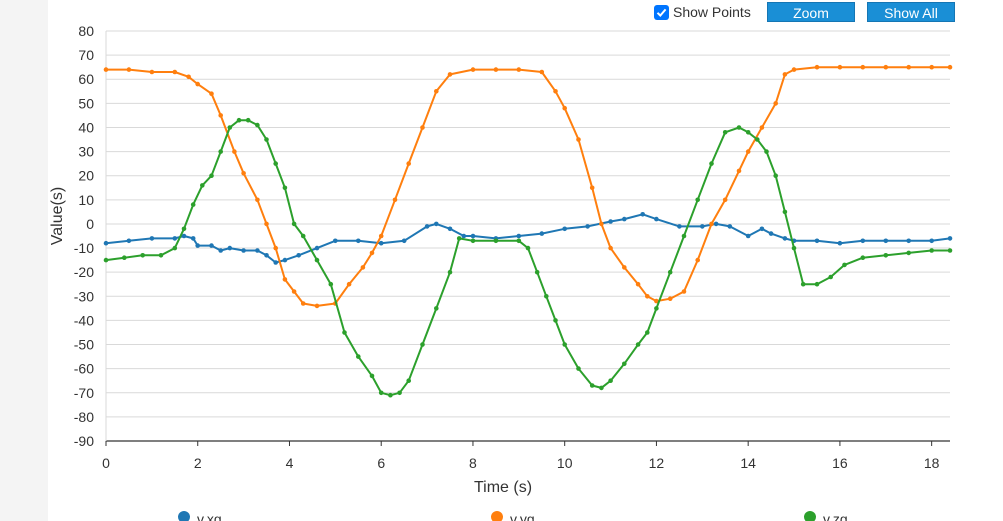  Describe the element at coordinates (90, 224) in the screenshot. I see `y-tick-label: 0` at that location.